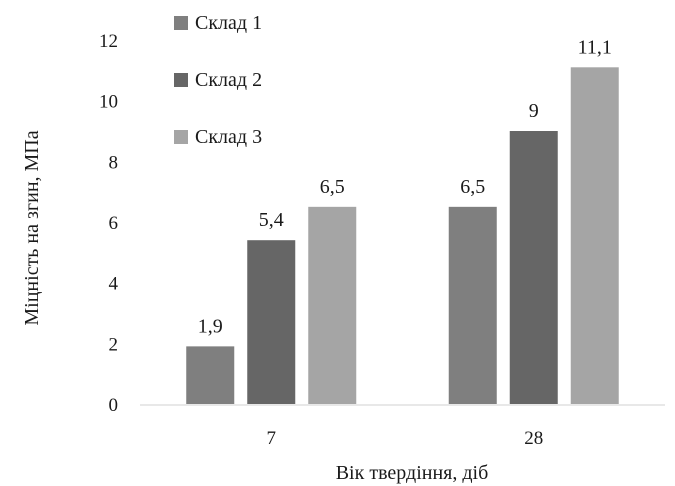 The width and height of the screenshot is (675, 486). What do you see at coordinates (405, 438) in the screenshot?
I see `x-axis-ticks: 7 28` at bounding box center [405, 438].